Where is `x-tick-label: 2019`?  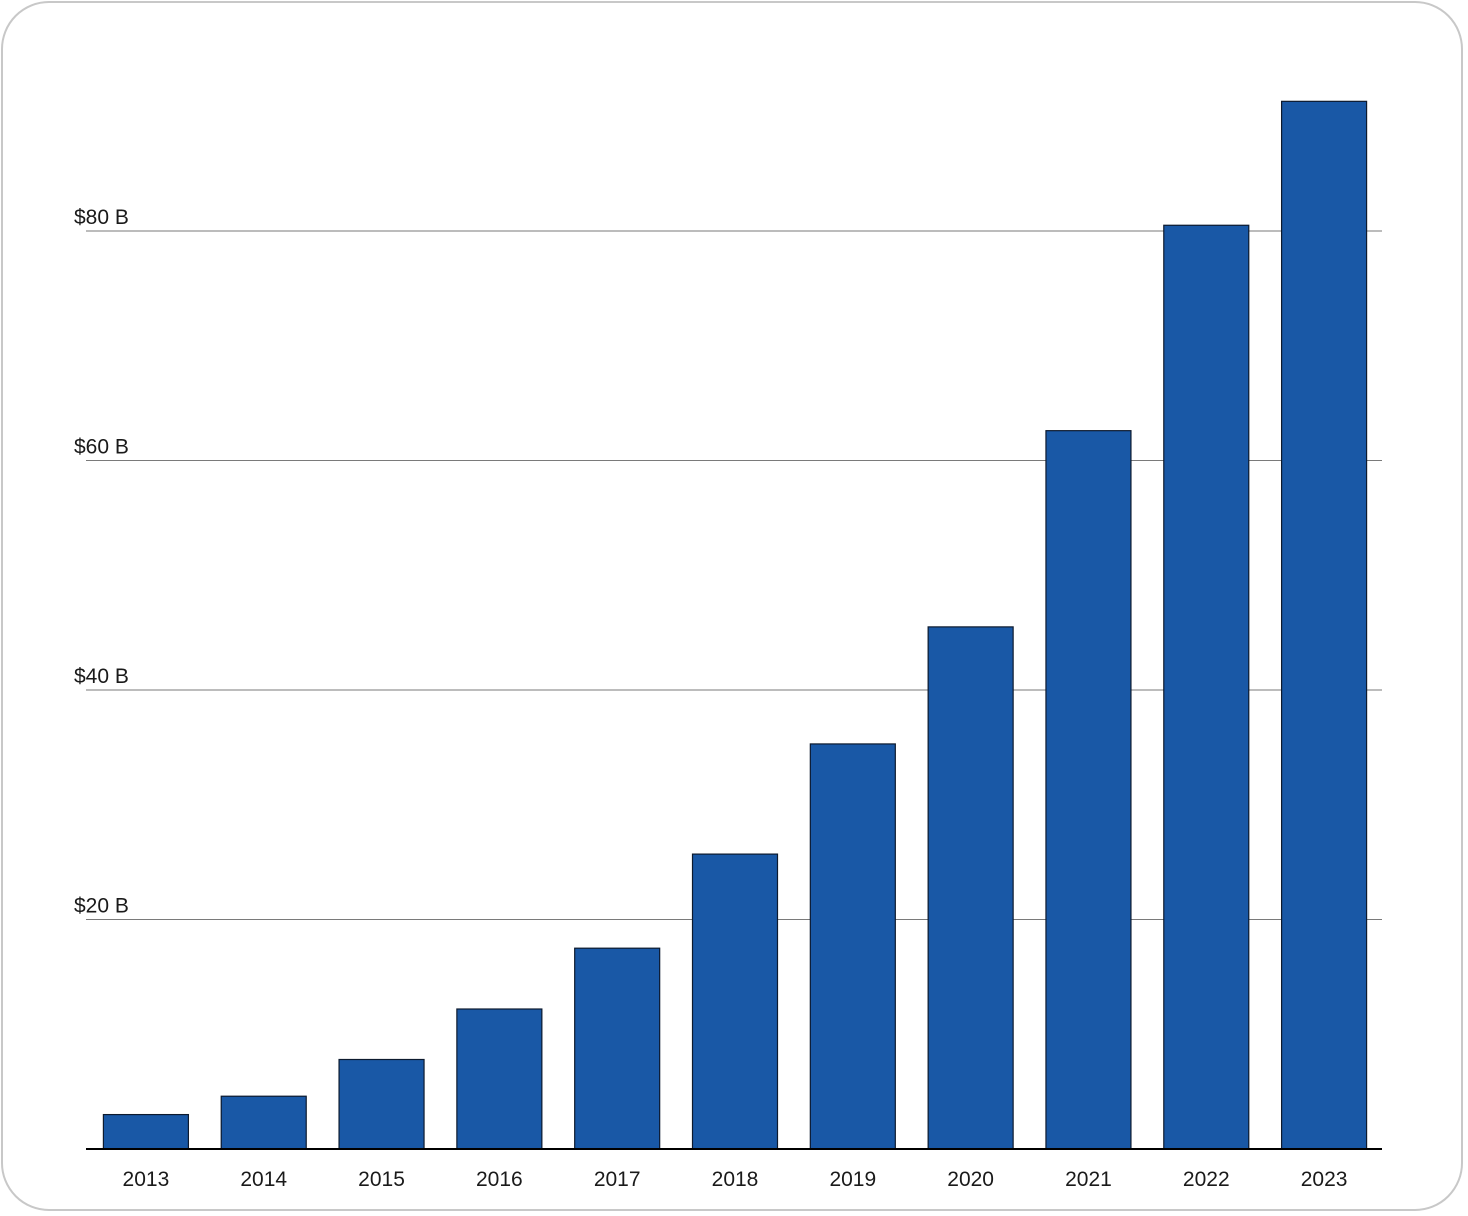 x-tick-label: 2019 is located at coordinates (852, 1179).